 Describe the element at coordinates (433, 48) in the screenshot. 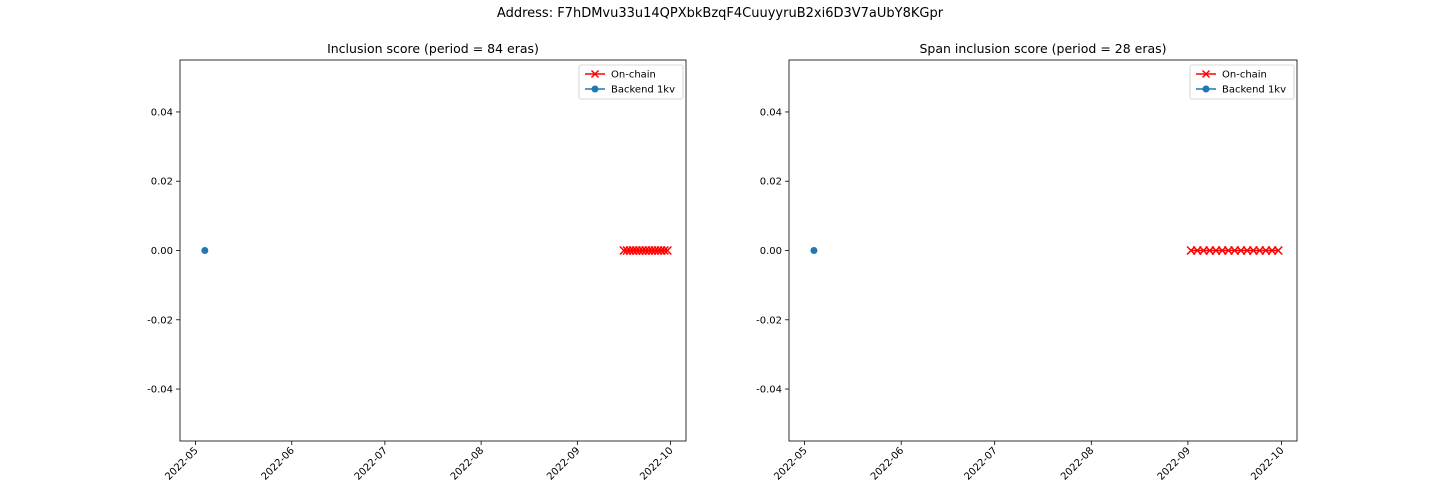

I see `chart-title: Inclusion score (period = 84 eras)` at that location.